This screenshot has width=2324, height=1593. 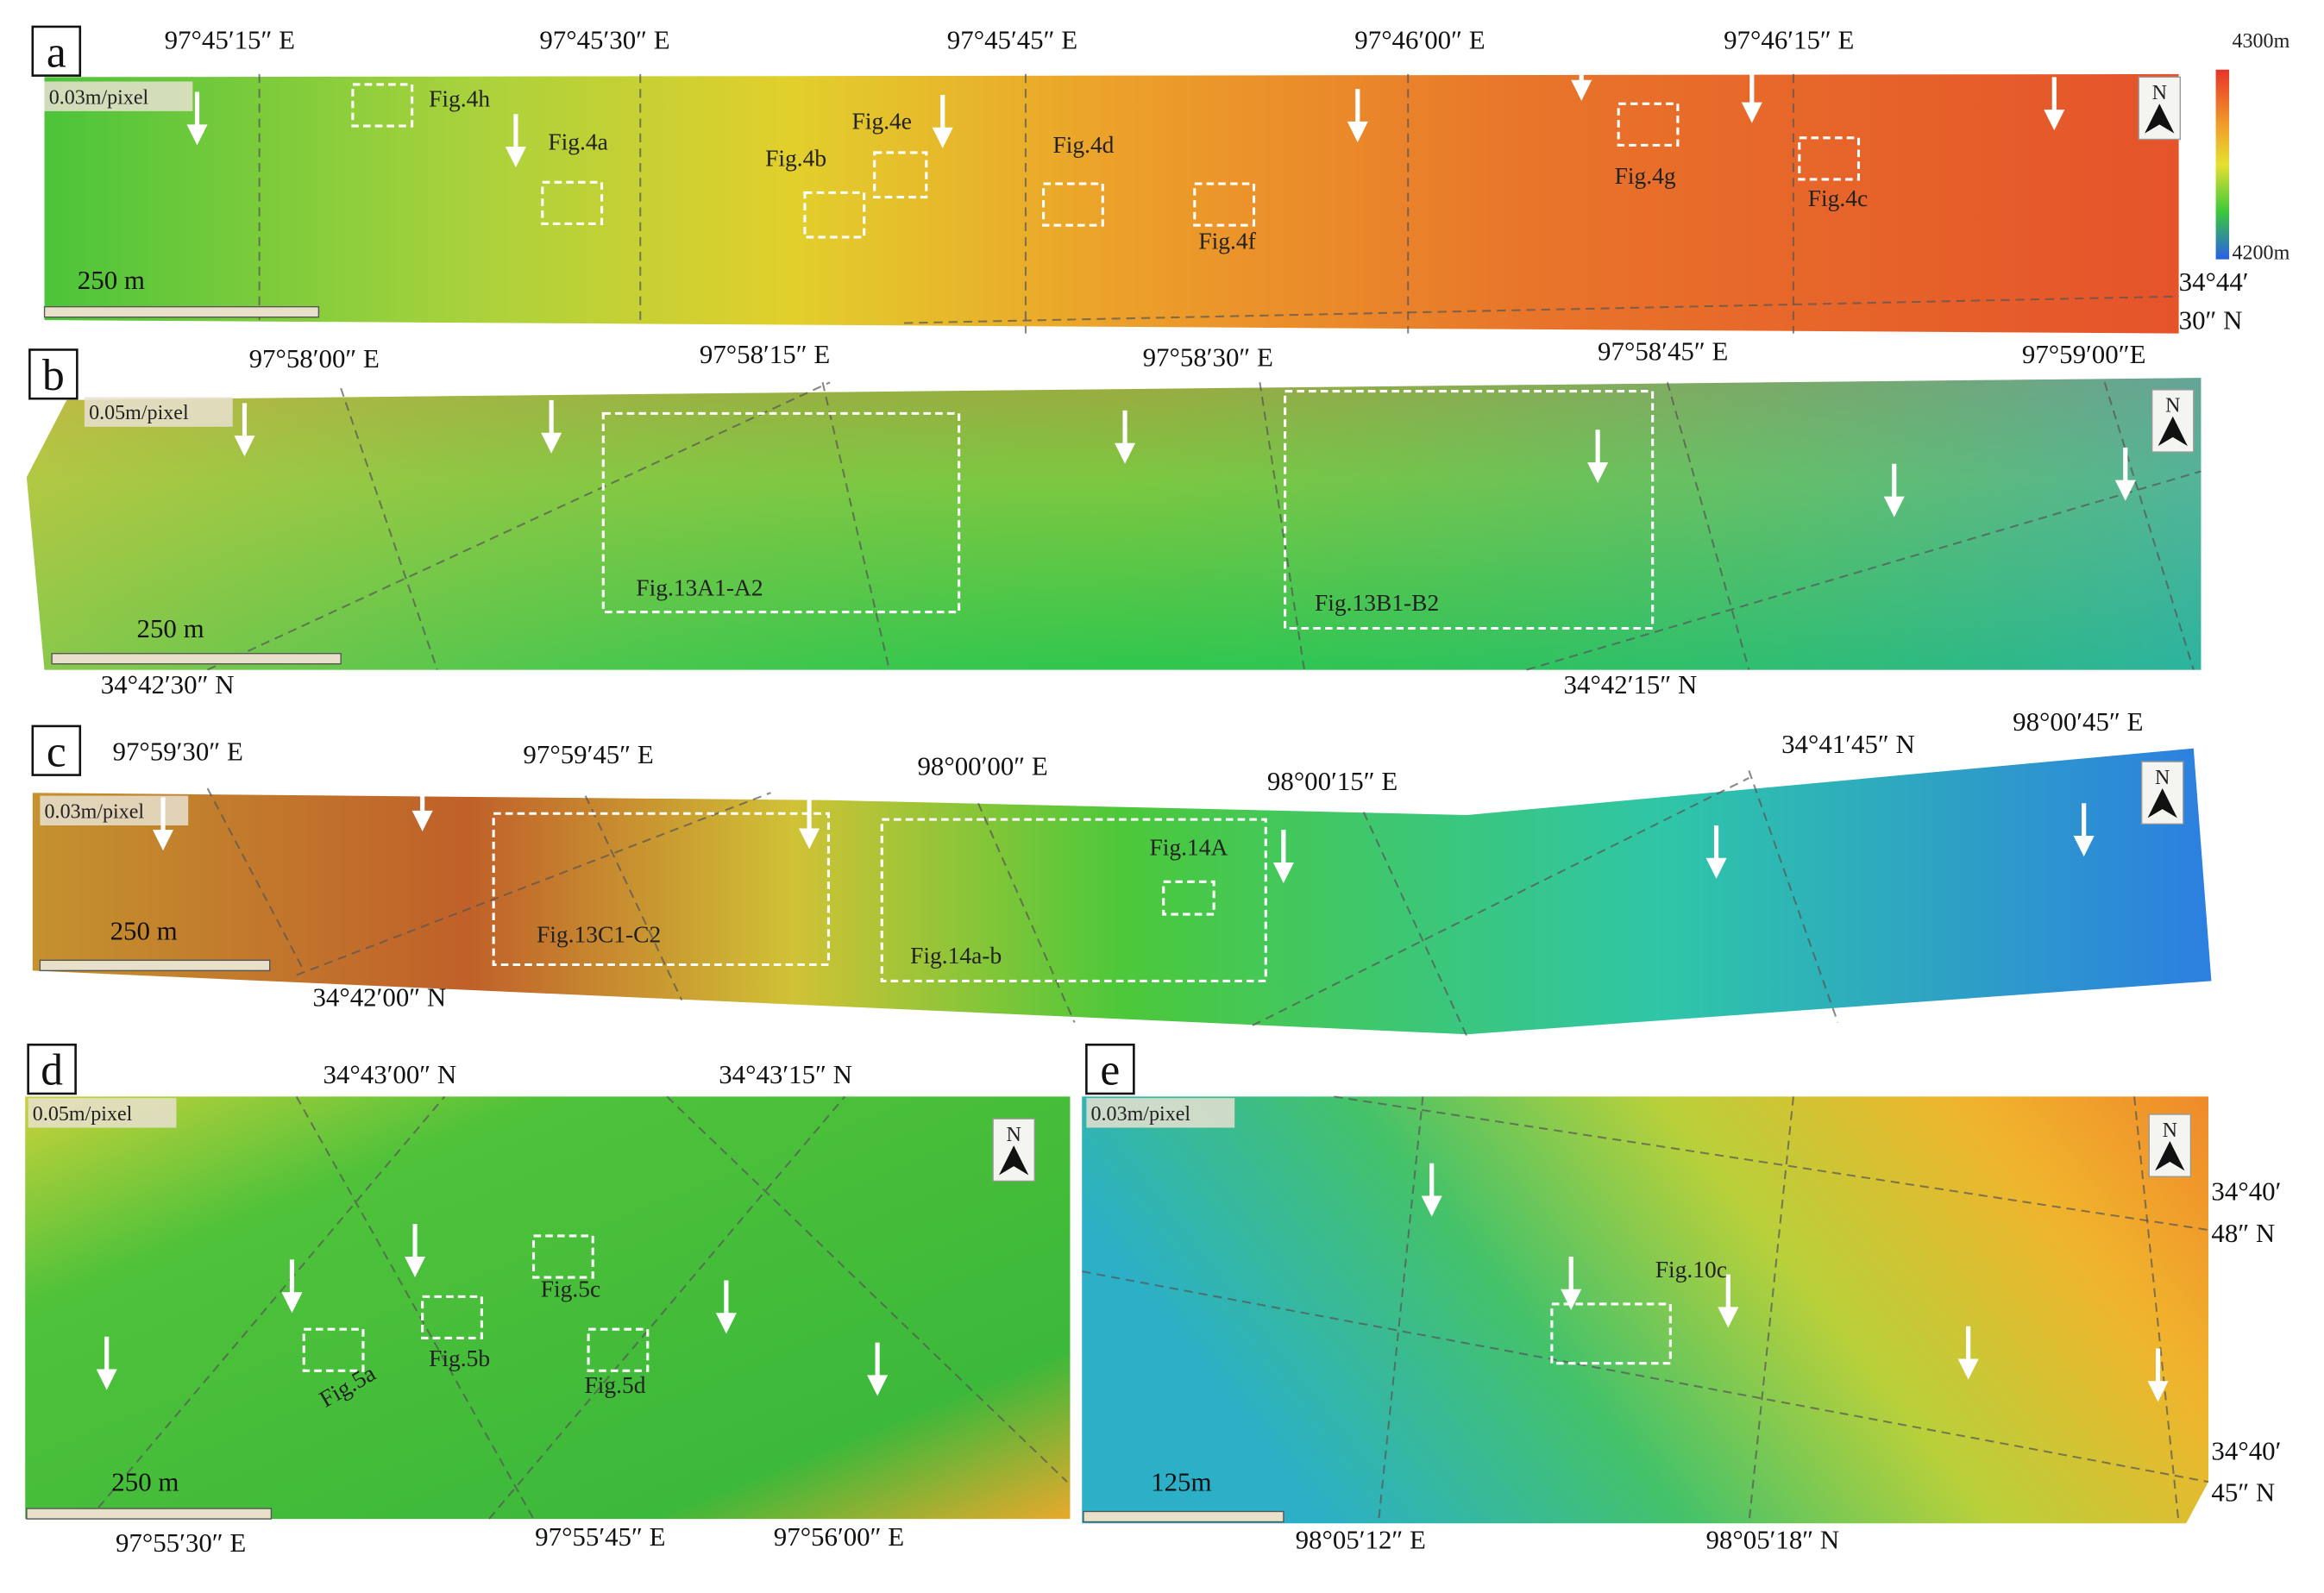 What do you see at coordinates (1181, 1481) in the screenshot?
I see `scale-bar-label: 125m` at bounding box center [1181, 1481].